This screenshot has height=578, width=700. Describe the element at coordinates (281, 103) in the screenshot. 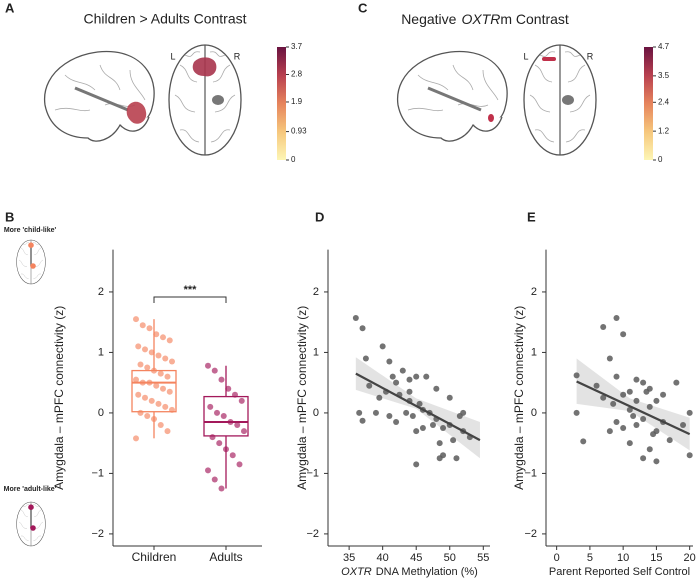

I see `colorbar` at that location.